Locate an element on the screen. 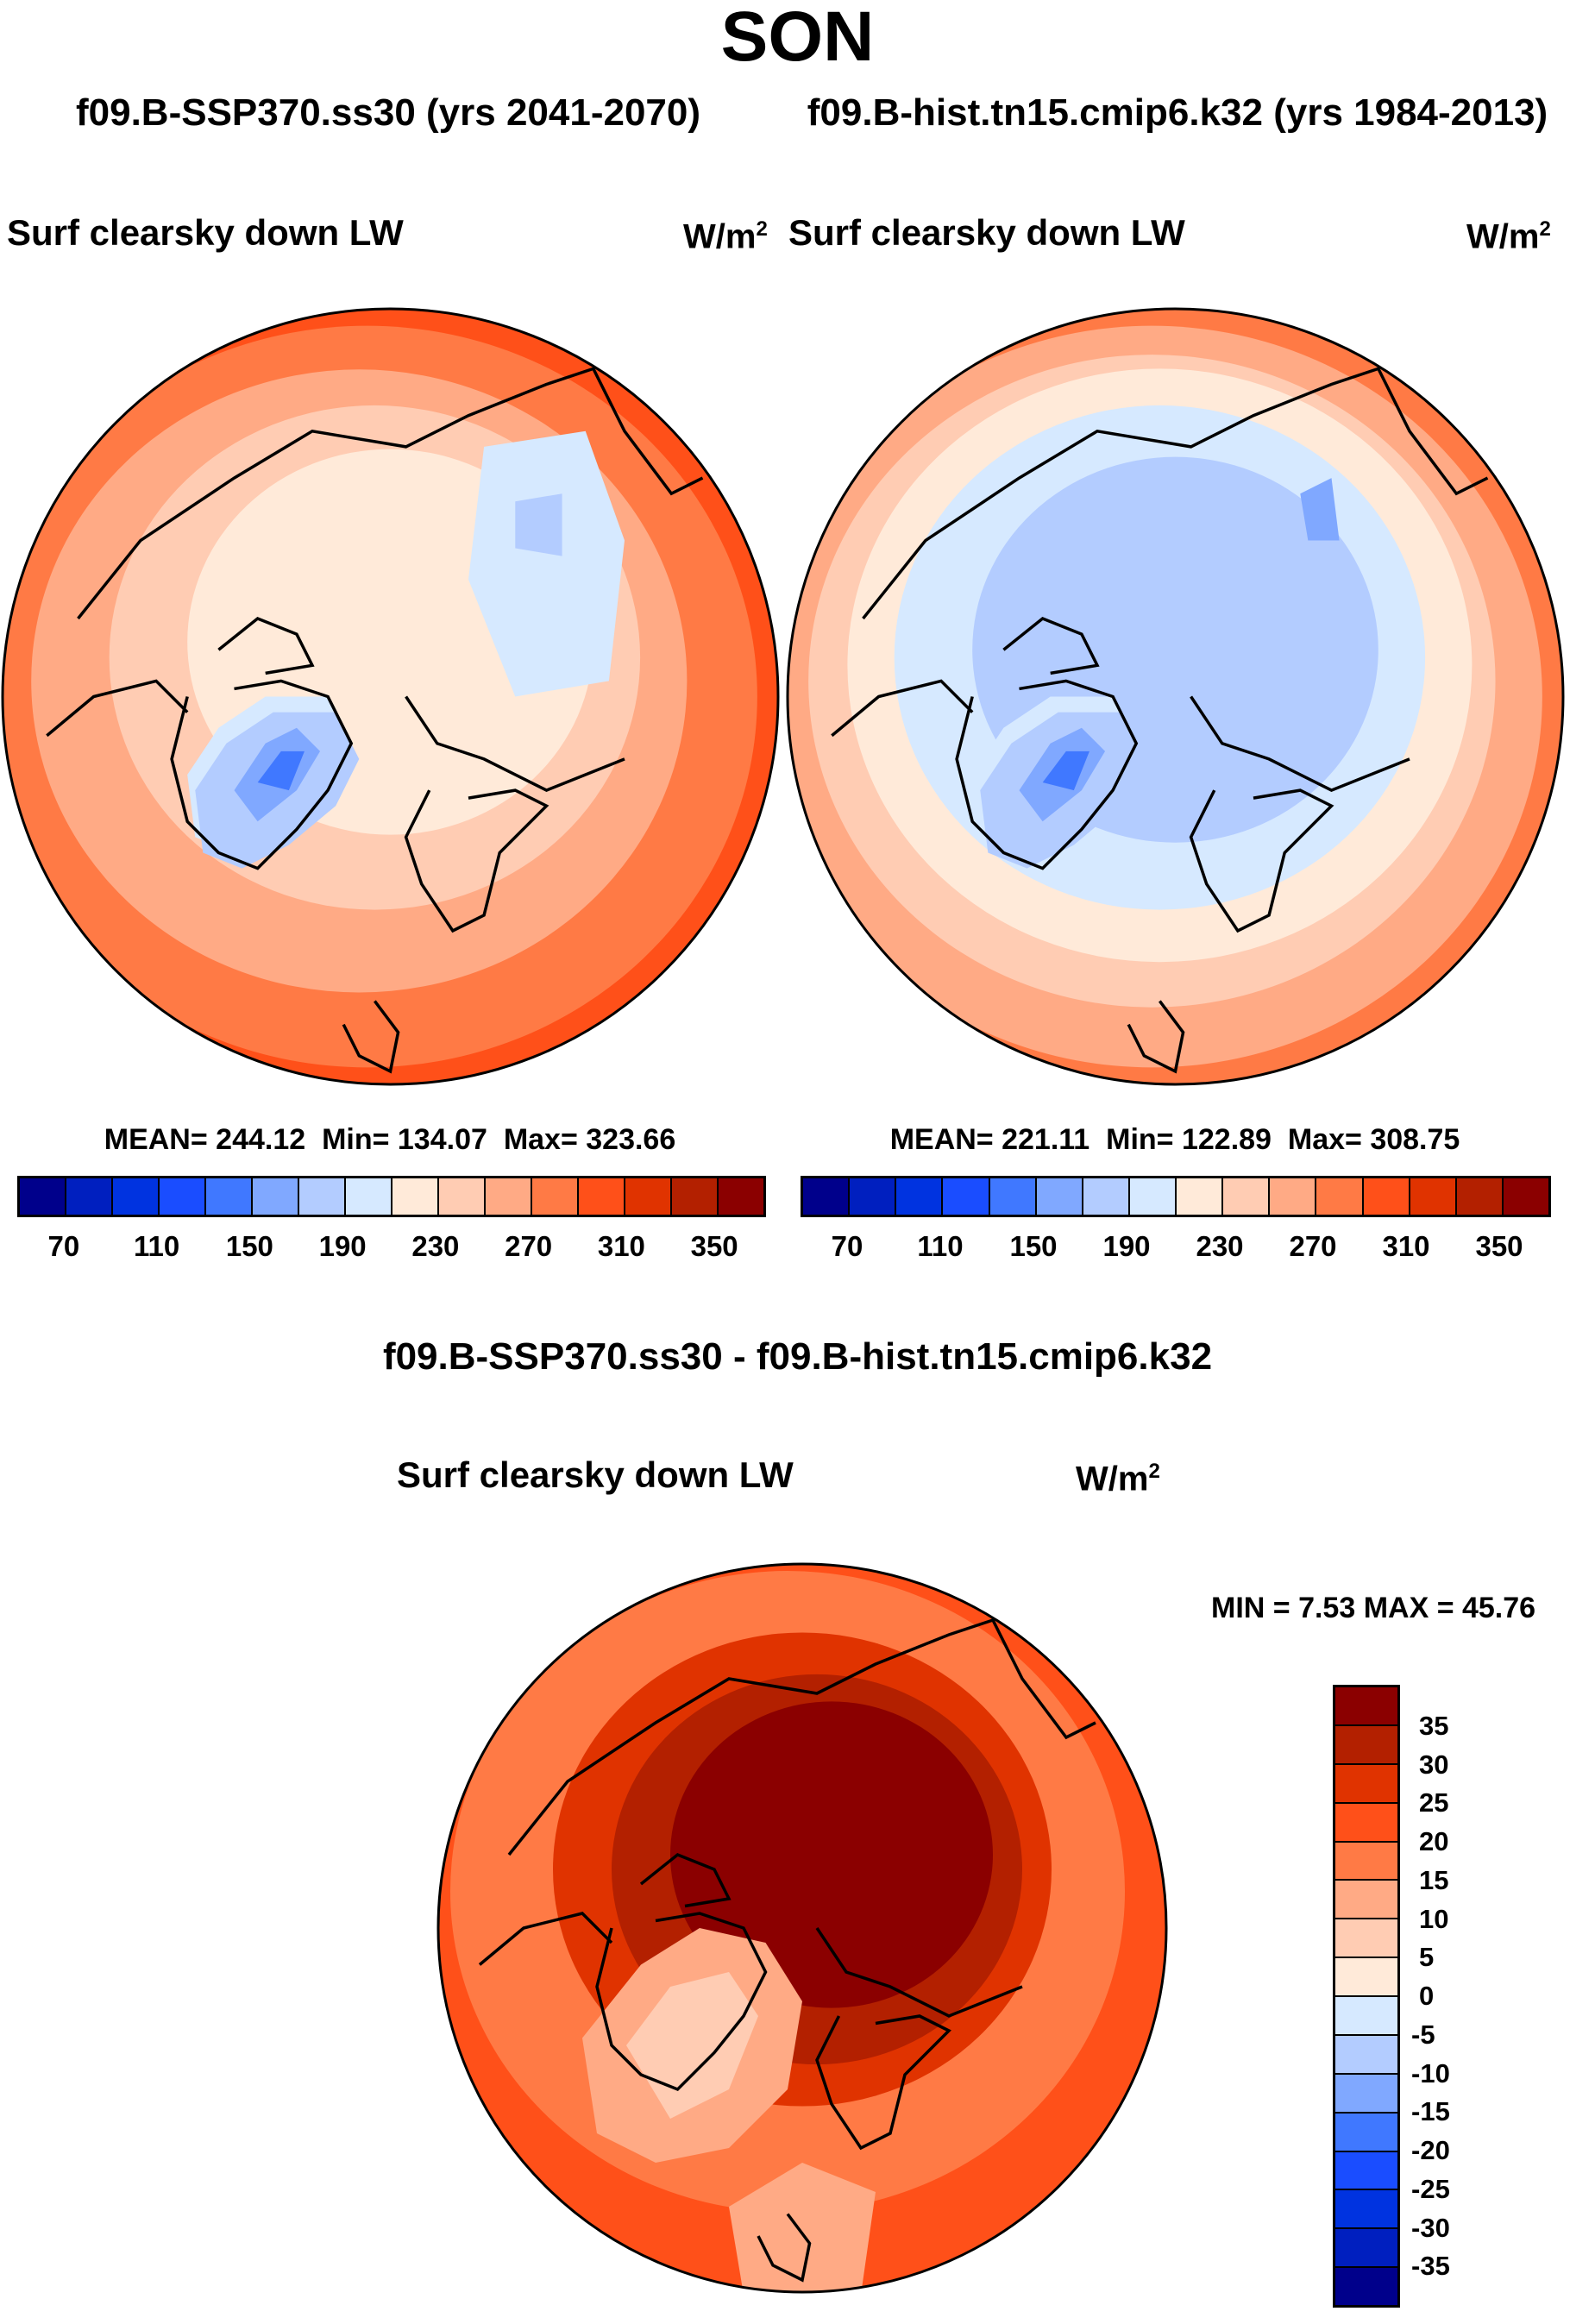 This screenshot has width=1595, height=2324. colorbar-tick-label: 230 is located at coordinates (1220, 1246).